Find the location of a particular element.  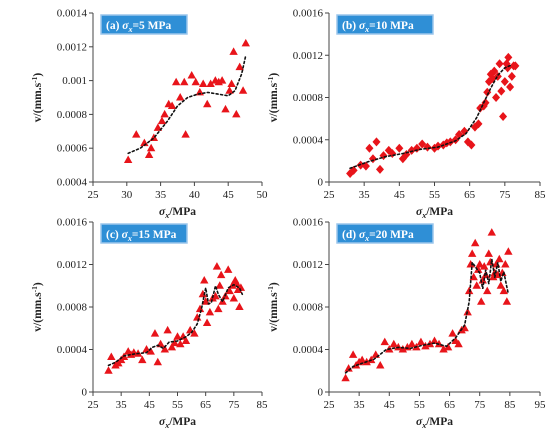

y-tick-label: 0.001 is located at coordinates (74, 81).